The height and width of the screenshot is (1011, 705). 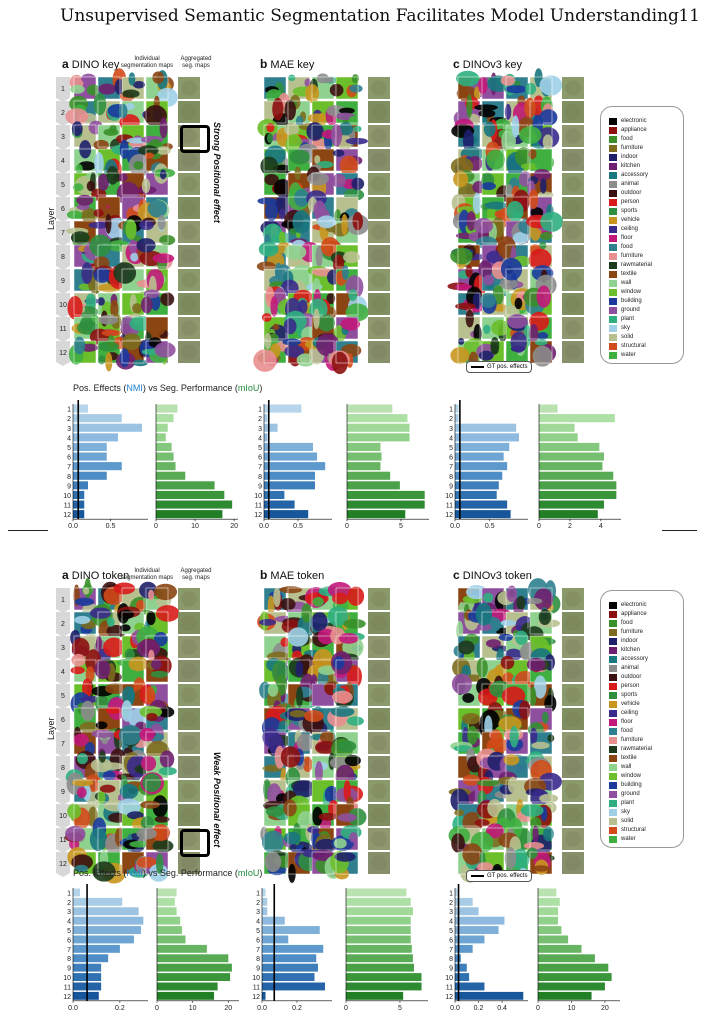 I want to click on panel-label-top-c: c DINOv3 key, so click(x=488, y=64).